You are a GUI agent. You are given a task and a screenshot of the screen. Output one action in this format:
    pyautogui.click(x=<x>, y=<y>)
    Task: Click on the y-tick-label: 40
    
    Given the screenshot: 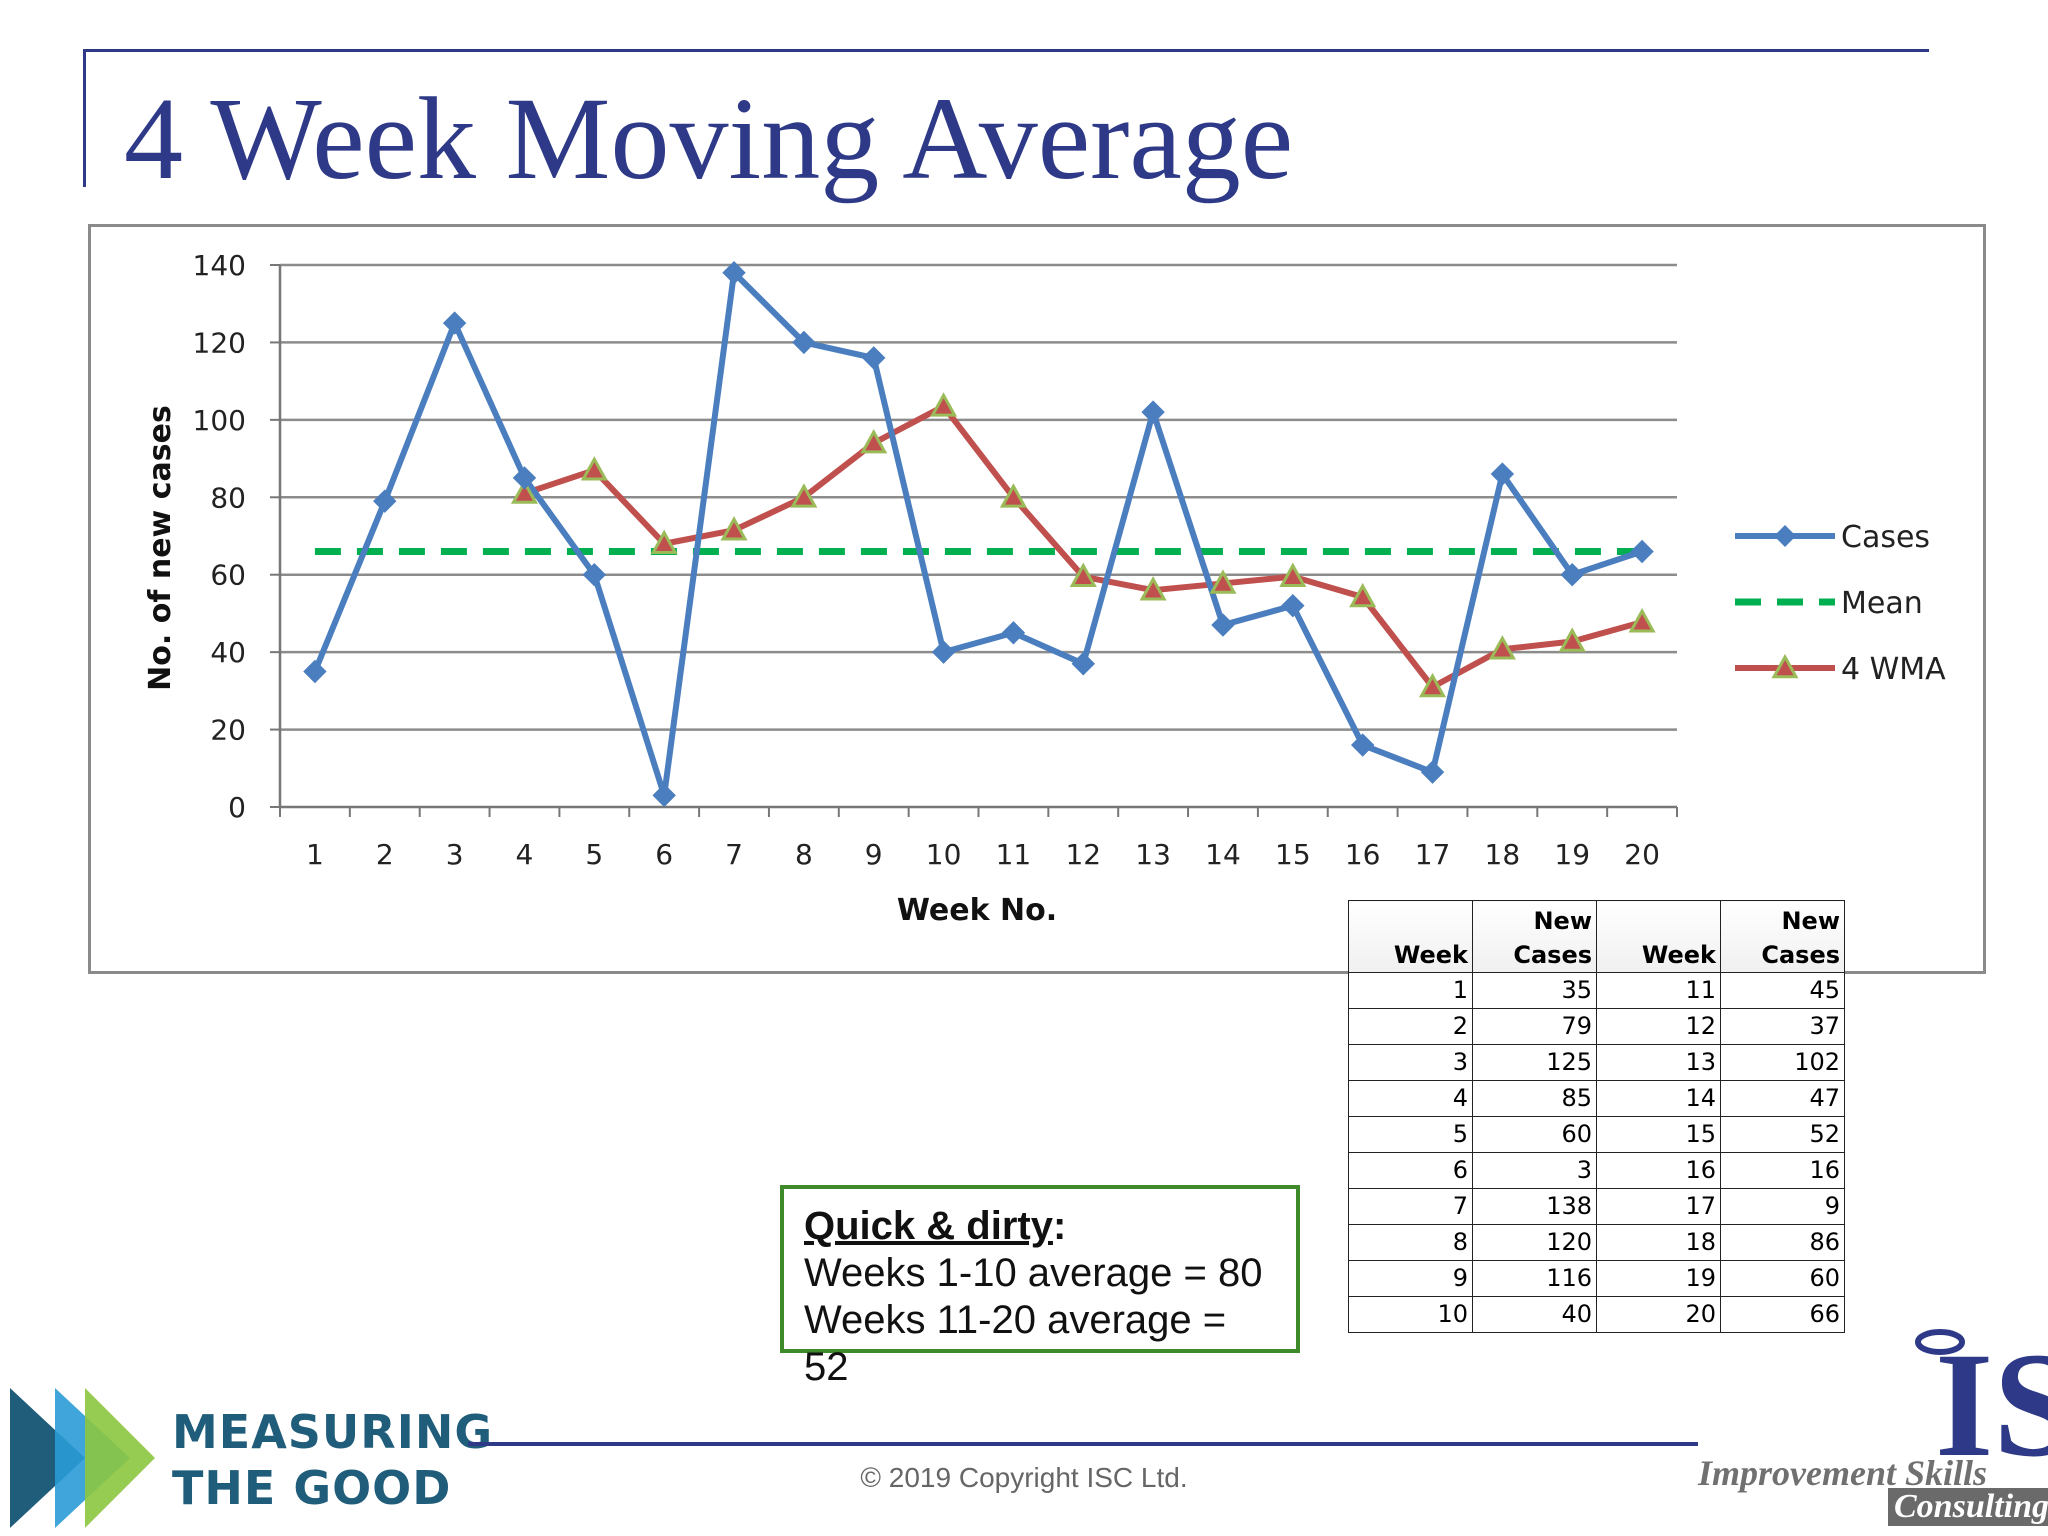 What is the action you would take?
    pyautogui.click(x=228, y=652)
    